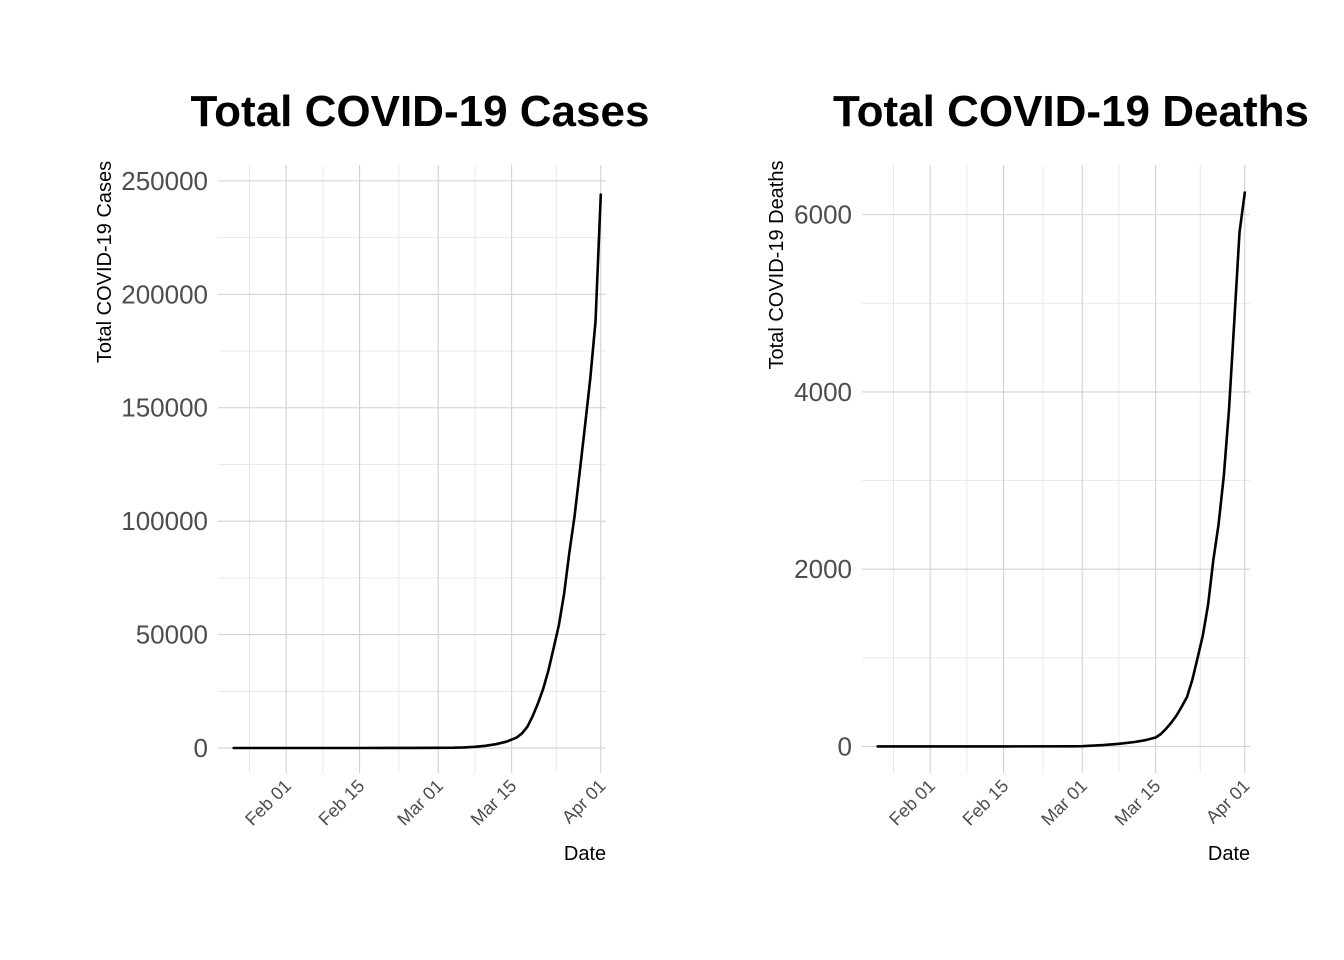 This screenshot has width=1344, height=960. What do you see at coordinates (1071, 111) in the screenshot?
I see `chart-title: Total COVID-19 Deaths` at bounding box center [1071, 111].